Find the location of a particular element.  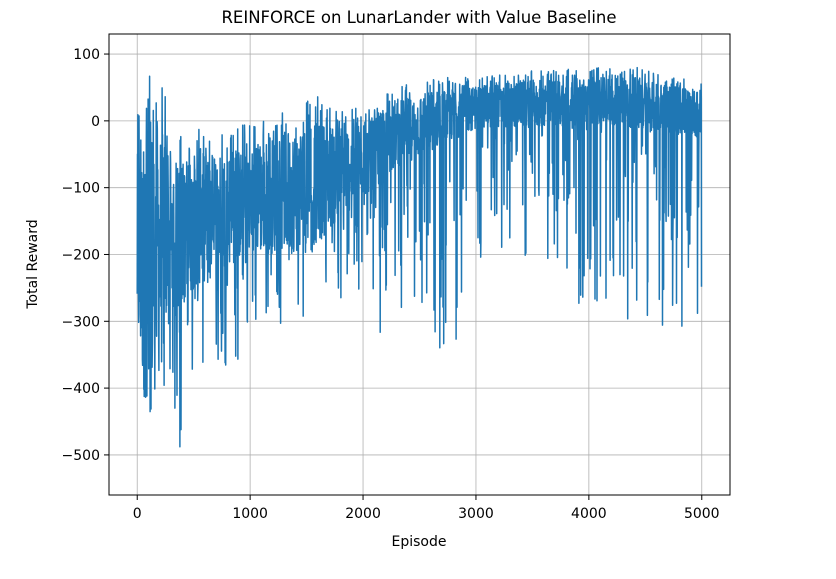

x-tick-label: 4000 is located at coordinates (589, 514).